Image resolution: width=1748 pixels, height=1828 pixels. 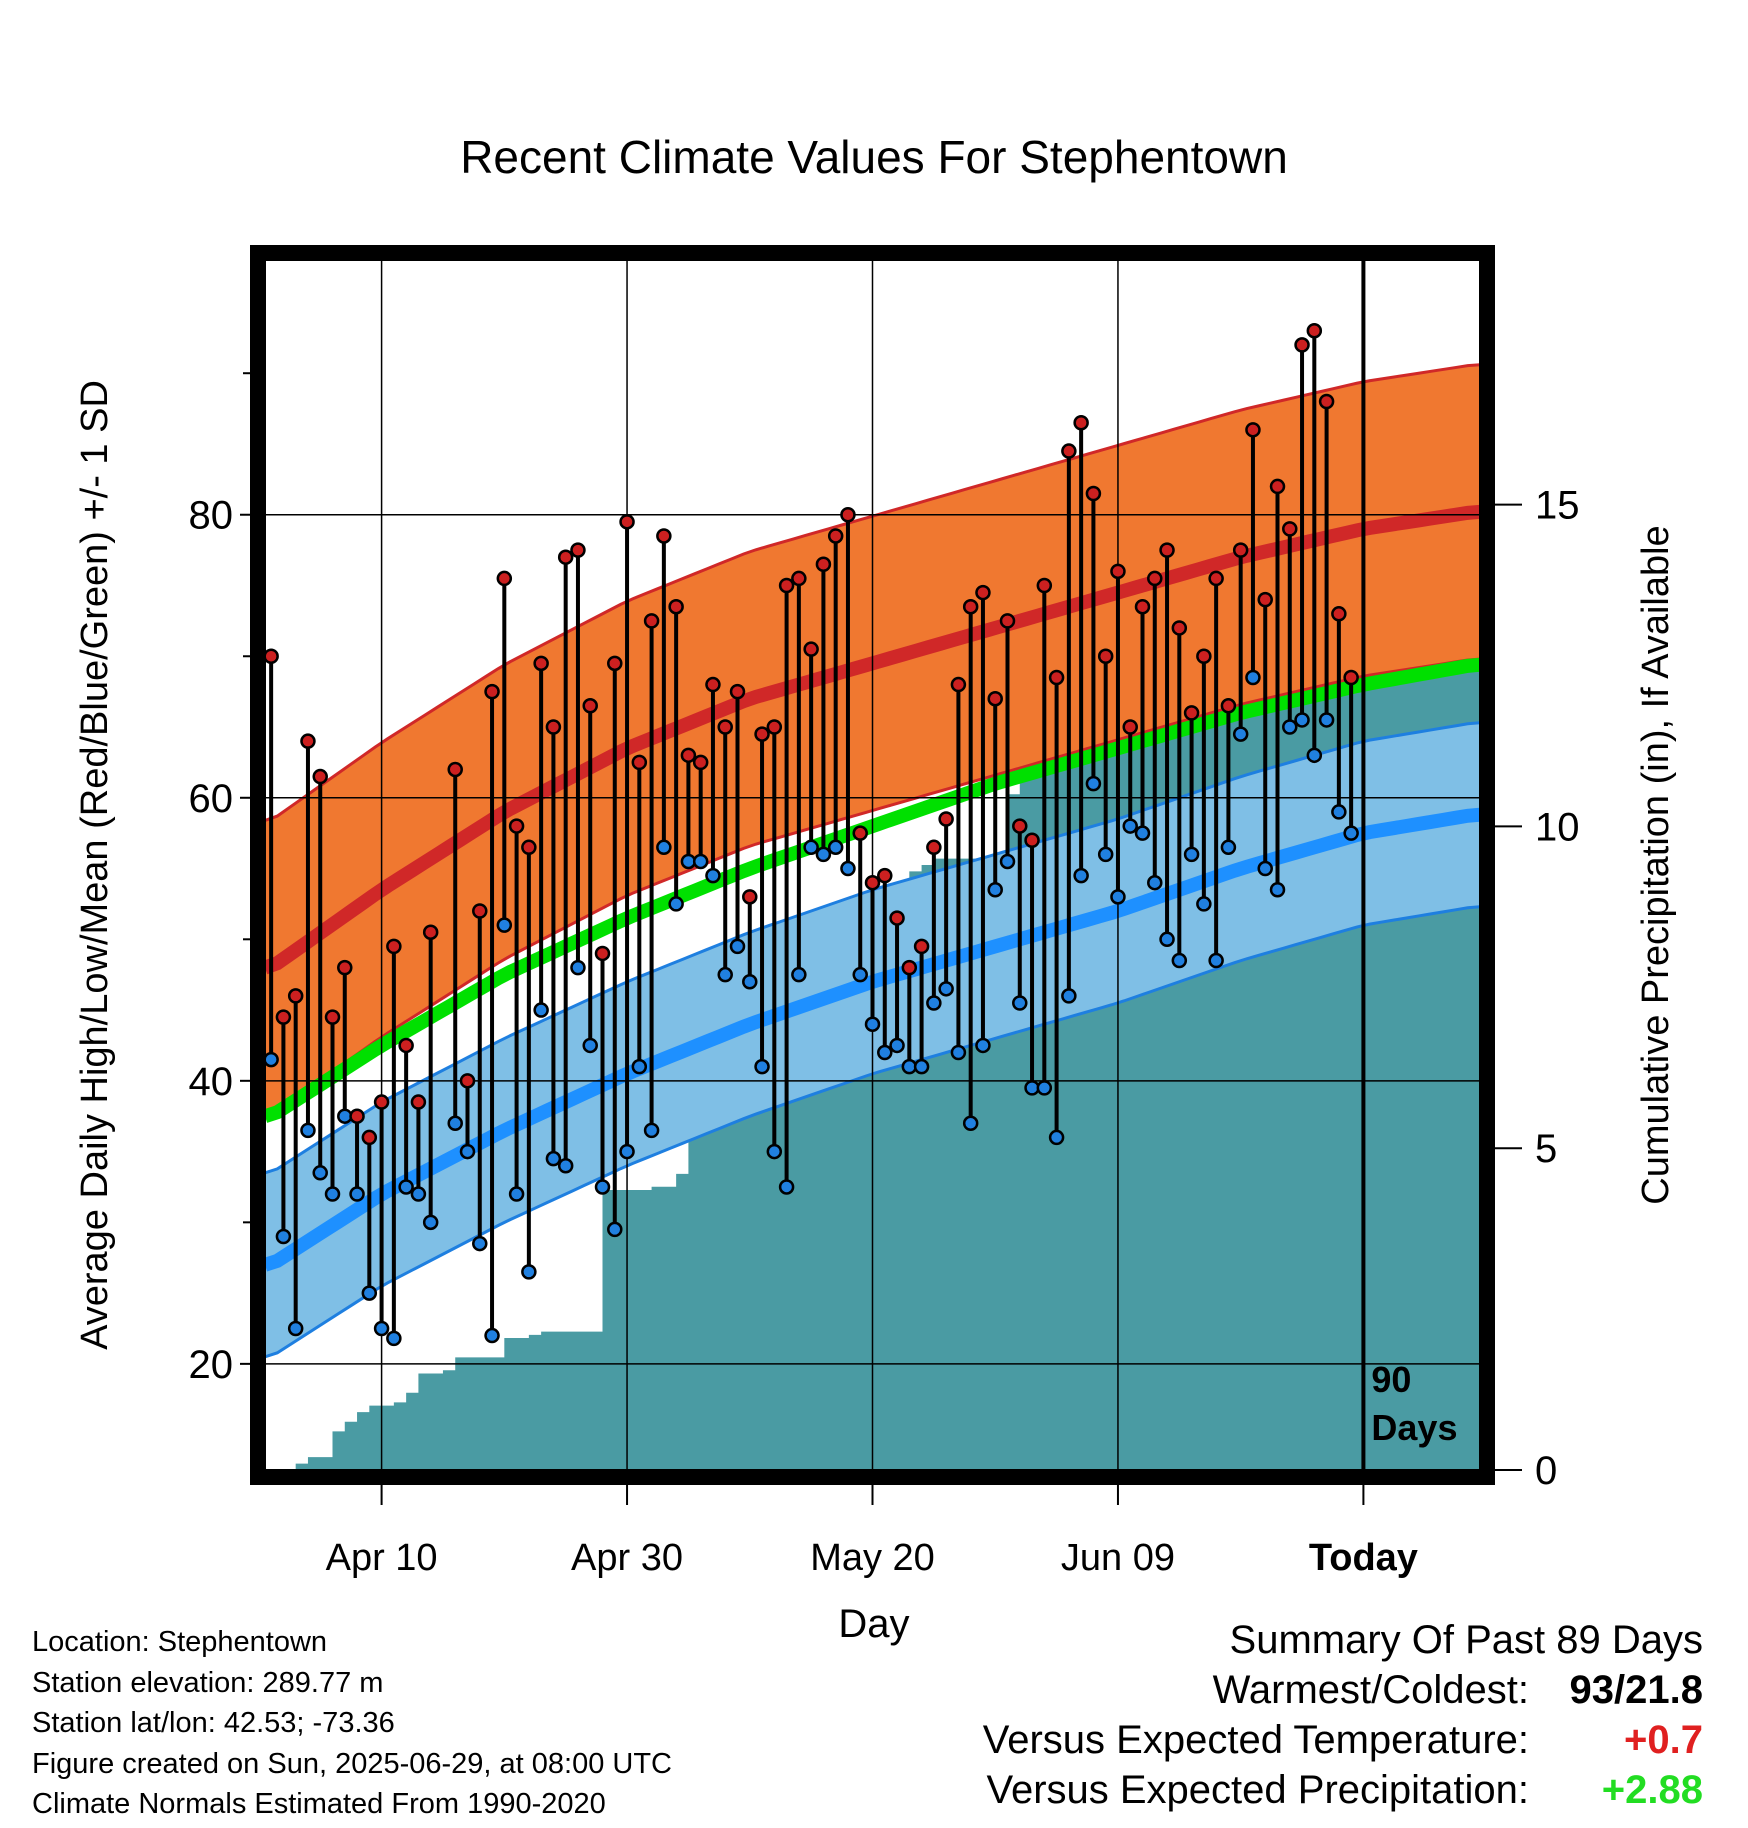 What do you see at coordinates (213, 1723) in the screenshot?
I see `latlon-text: Station lat/lon: 42.53; -73.36` at bounding box center [213, 1723].